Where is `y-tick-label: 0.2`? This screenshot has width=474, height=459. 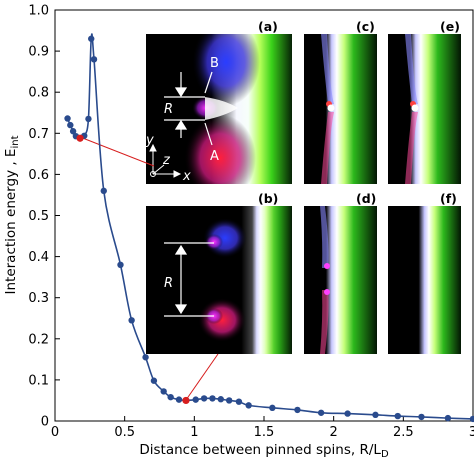 y-tick-label: 0.2 is located at coordinates (38, 339).